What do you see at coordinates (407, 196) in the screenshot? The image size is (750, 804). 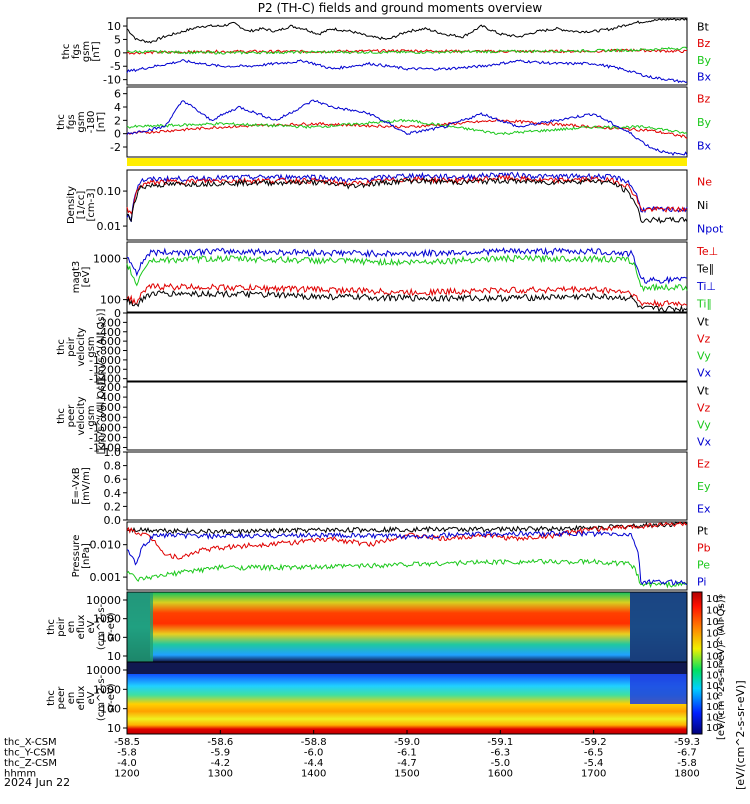 I see `series-line-Npot` at bounding box center [407, 196].